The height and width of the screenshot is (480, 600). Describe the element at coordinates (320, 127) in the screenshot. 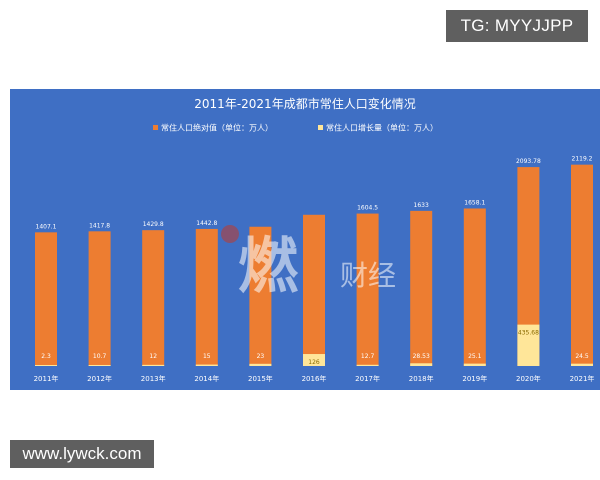

I see `legend-swatch-growth` at that location.